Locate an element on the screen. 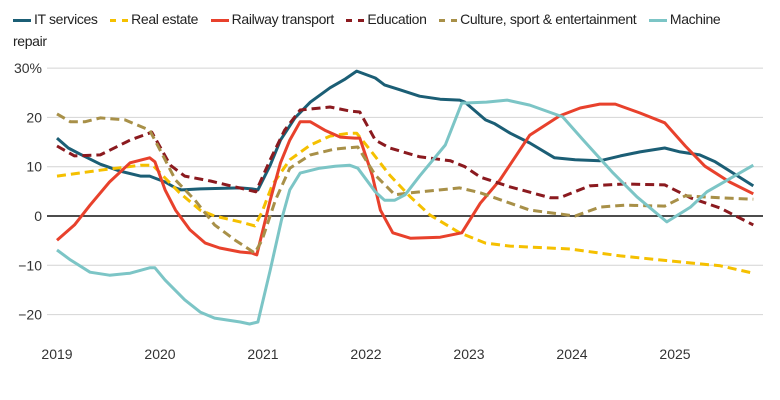  y-tick-label: −10 is located at coordinates (30, 265).